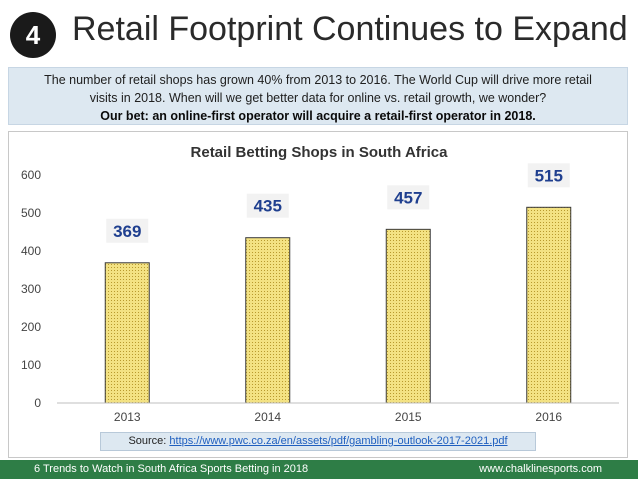 This screenshot has width=638, height=479. Describe the element at coordinates (267, 417) in the screenshot. I see `x-tick-label: 2014` at that location.